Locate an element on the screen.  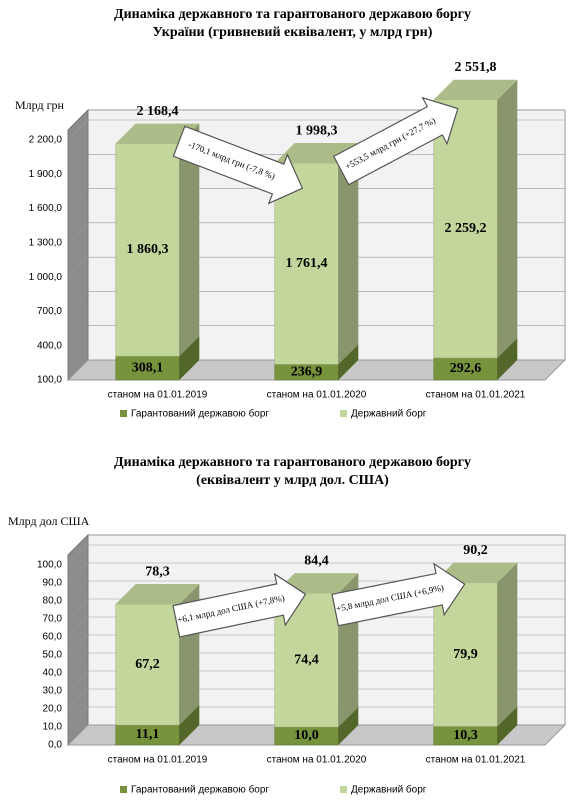
value-label: 2 259,2 is located at coordinates (466, 228).